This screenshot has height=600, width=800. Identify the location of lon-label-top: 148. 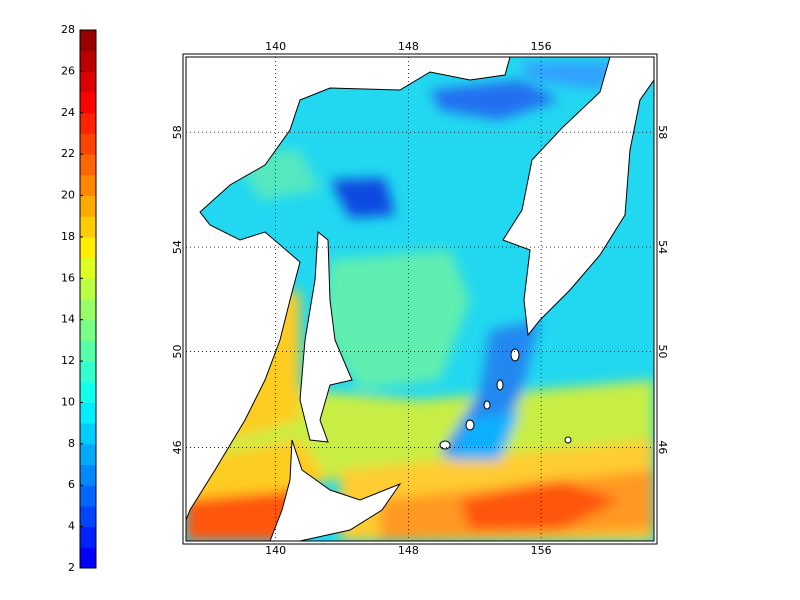
(408, 46).